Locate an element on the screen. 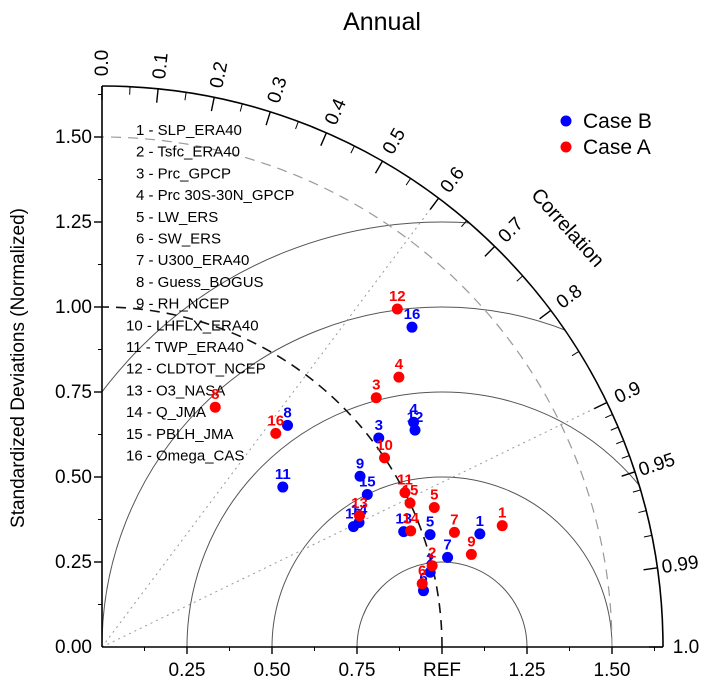 This screenshot has width=716, height=689. data-point-label: 7 is located at coordinates (447, 544).